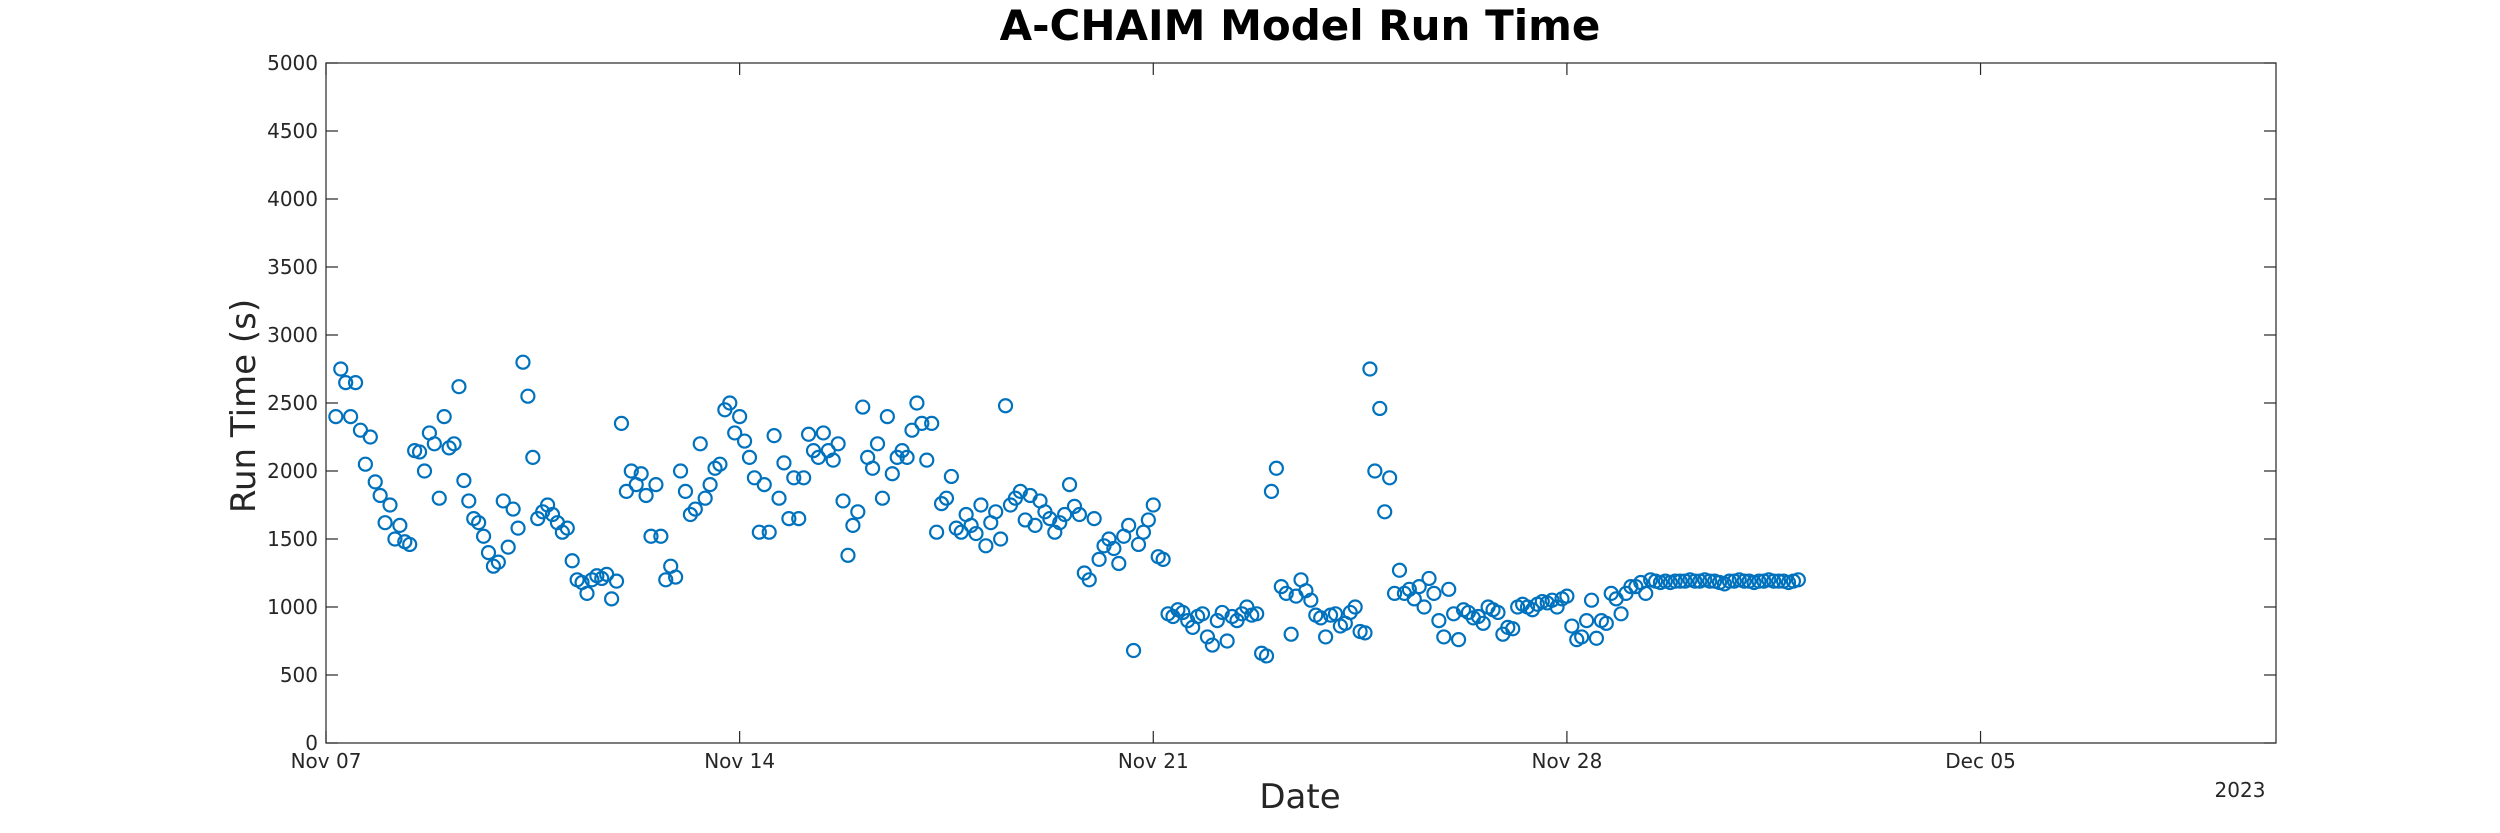 The image size is (2500, 833). What do you see at coordinates (292, 335) in the screenshot?
I see `y-tick-label: 3000` at bounding box center [292, 335].